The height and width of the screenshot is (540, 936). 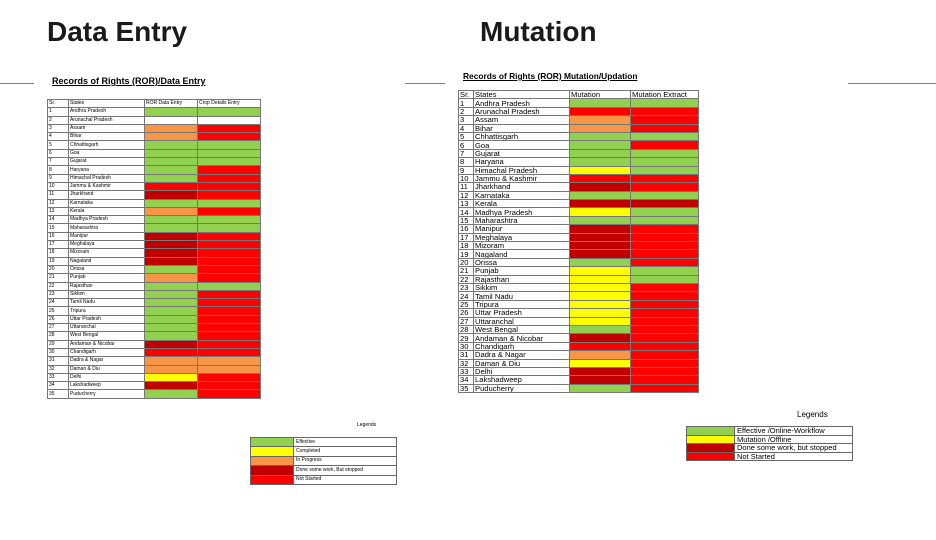 What do you see at coordinates (466, 128) in the screenshot?
I see `mutation-sr-cell: 4` at bounding box center [466, 128].